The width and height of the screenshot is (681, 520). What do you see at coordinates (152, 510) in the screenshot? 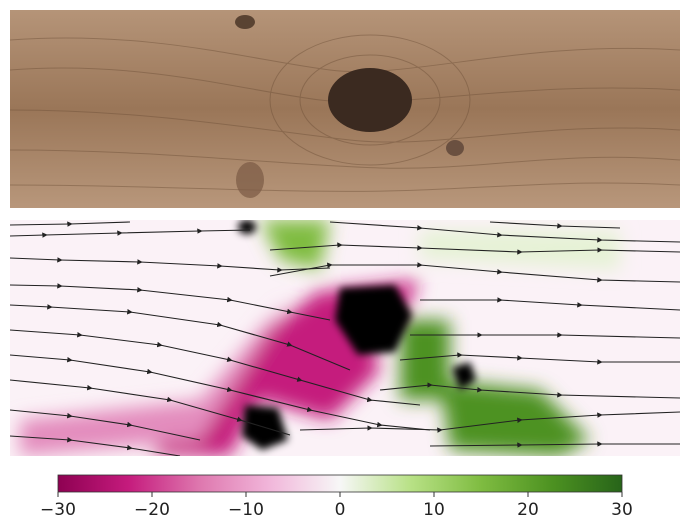
I see `x-tick-label: −20` at bounding box center [152, 510].